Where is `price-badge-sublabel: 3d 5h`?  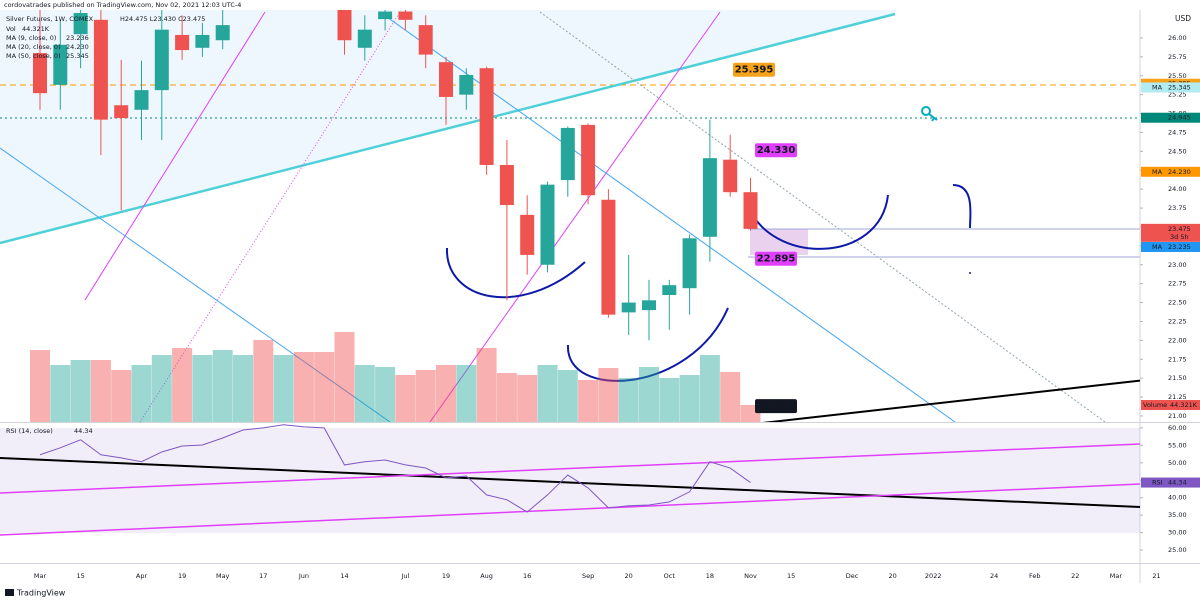
price-badge-sublabel: 3d 5h is located at coordinates (1179, 237).